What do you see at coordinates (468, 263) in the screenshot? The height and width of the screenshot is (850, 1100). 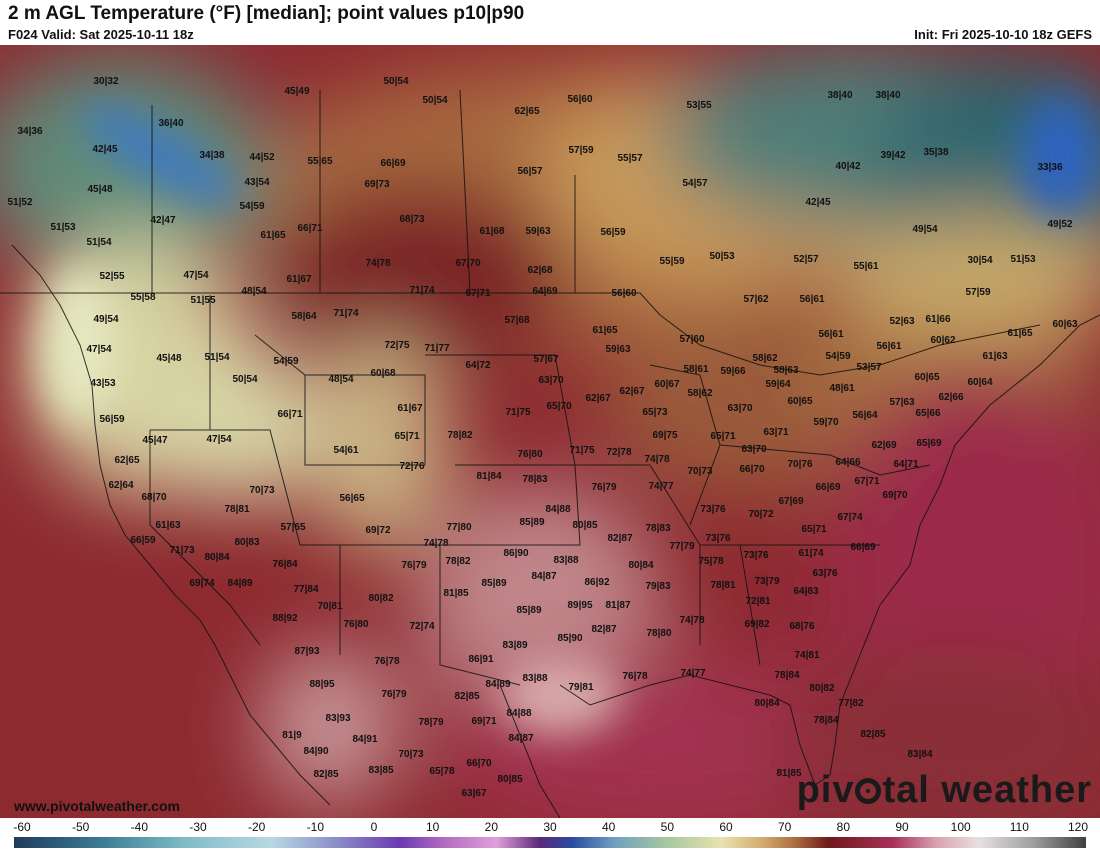 I see `point-value: 67|70` at bounding box center [468, 263].